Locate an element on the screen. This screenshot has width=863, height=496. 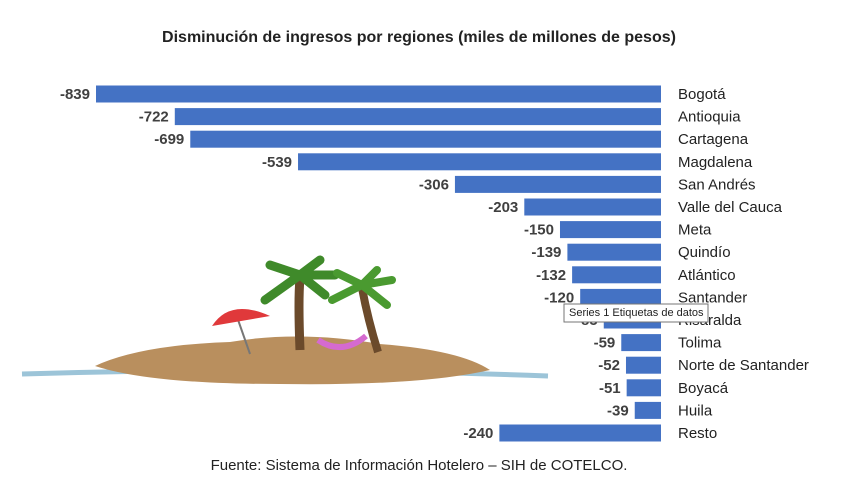
category-label: Cartagena is located at coordinates (713, 139).